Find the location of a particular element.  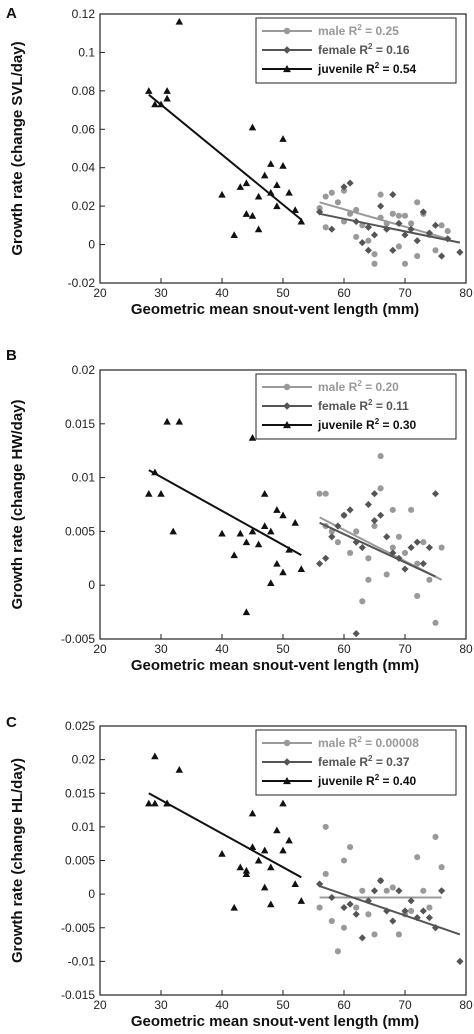

y-tick-label: -0.02 is located at coordinates (82, 283).